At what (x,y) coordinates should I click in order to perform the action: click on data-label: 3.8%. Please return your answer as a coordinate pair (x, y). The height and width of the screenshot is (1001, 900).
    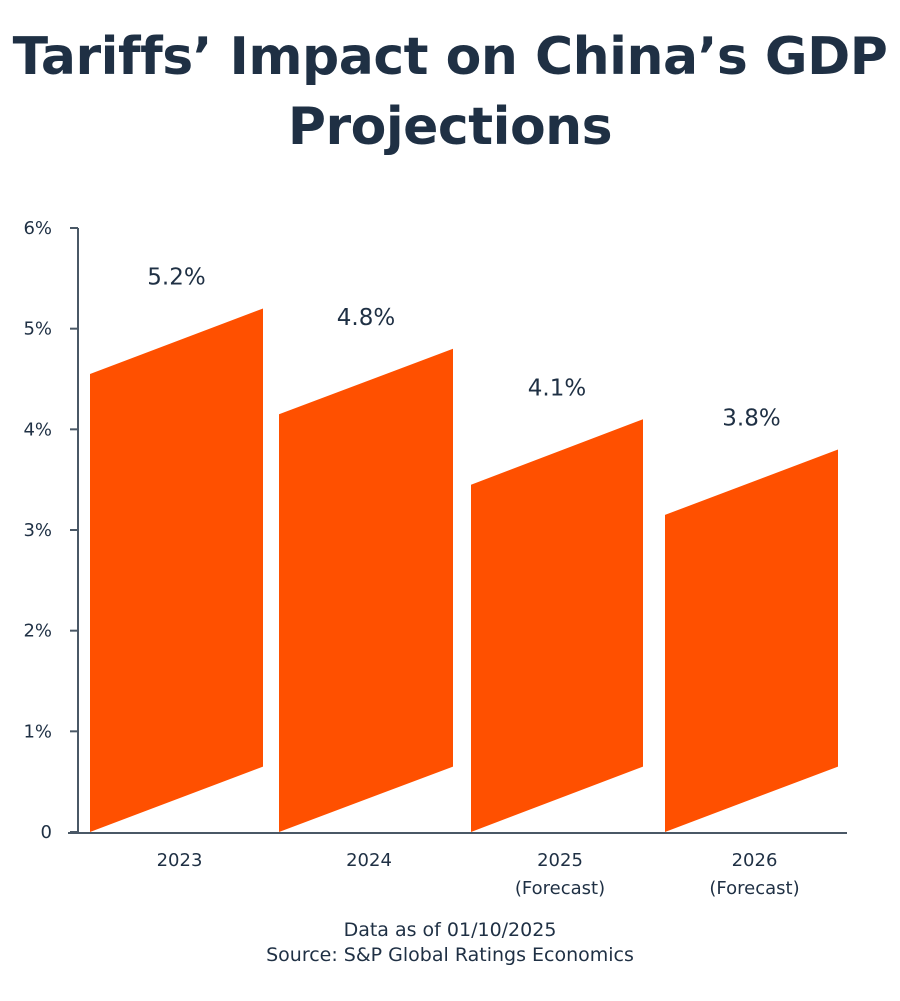
    Looking at the image, I should click on (751, 418).